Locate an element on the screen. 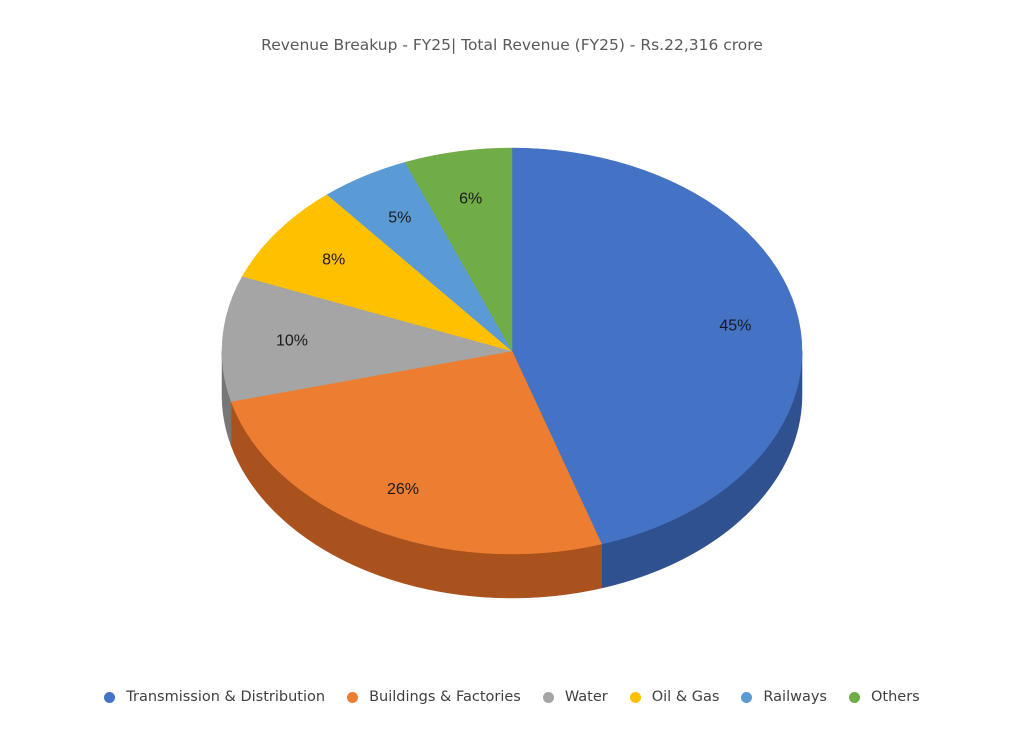 Image resolution: width=1024 pixels, height=743 pixels. pie-slice-water is located at coordinates (367, 338).